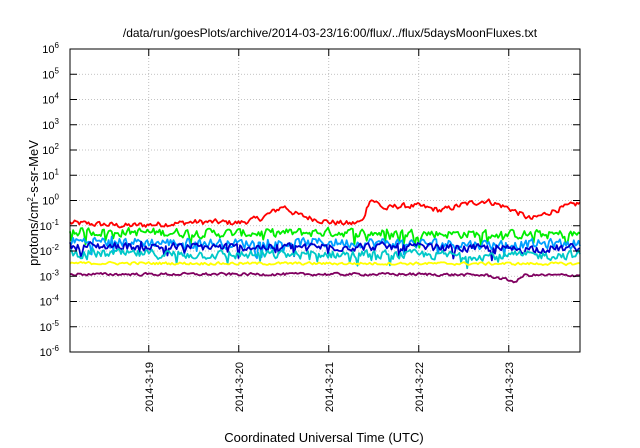 This screenshot has height=448, width=640. What do you see at coordinates (56, 247) in the screenshot?
I see `y-tick-exponent: -2` at bounding box center [56, 247].